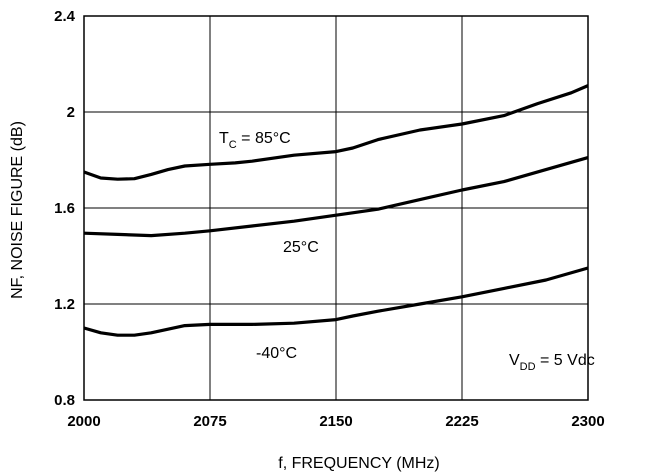 Image resolution: width=659 pixels, height=474 pixels. What do you see at coordinates (65, 16) in the screenshot?
I see `y-tick-label: 2.4` at bounding box center [65, 16].